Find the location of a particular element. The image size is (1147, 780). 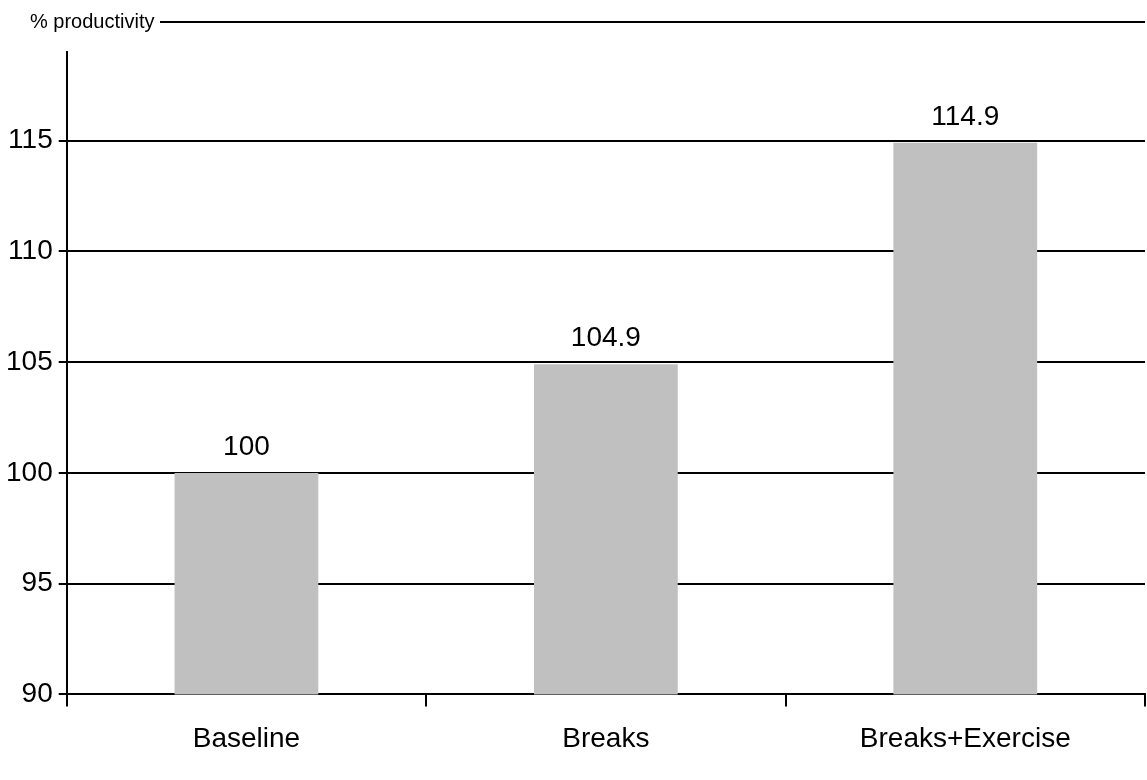

x-tick-label: Breaks+Exercise is located at coordinates (965, 737).